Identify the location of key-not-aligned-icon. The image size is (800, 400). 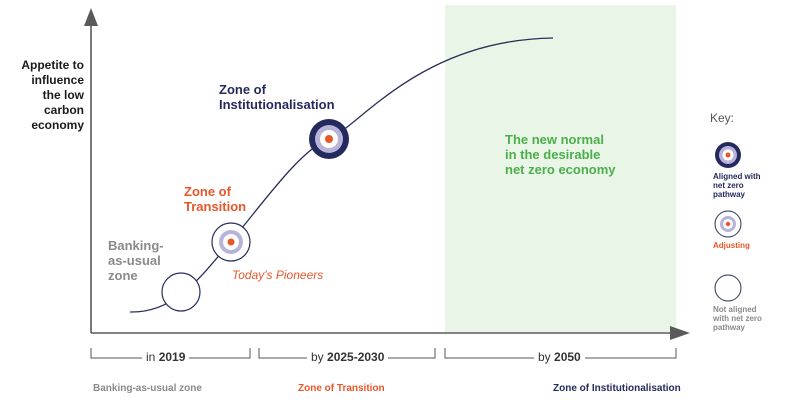
(728, 288).